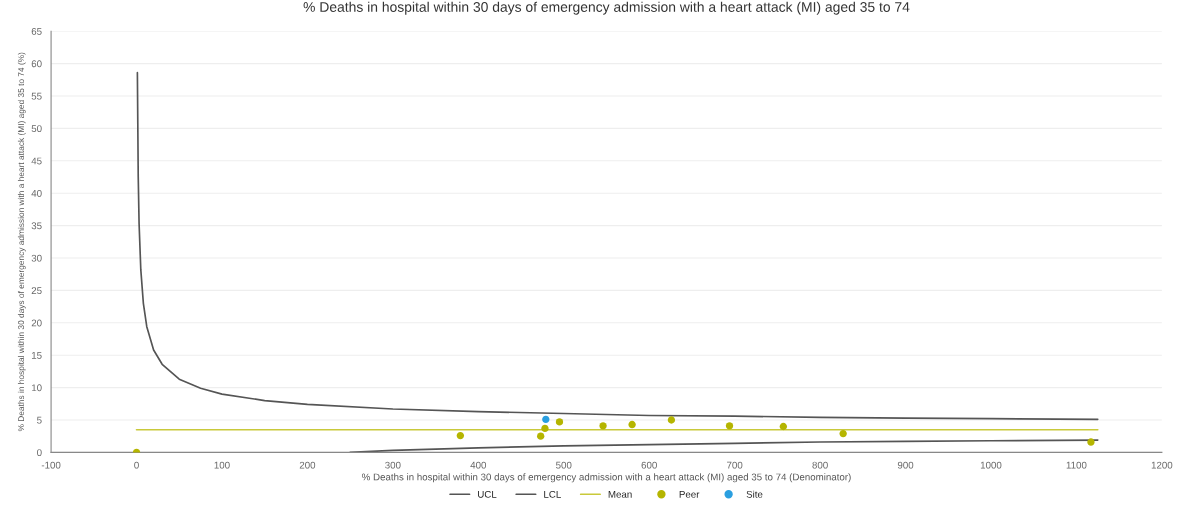 This screenshot has width=1188, height=520. I want to click on x-tick-label: 1200, so click(1162, 465).